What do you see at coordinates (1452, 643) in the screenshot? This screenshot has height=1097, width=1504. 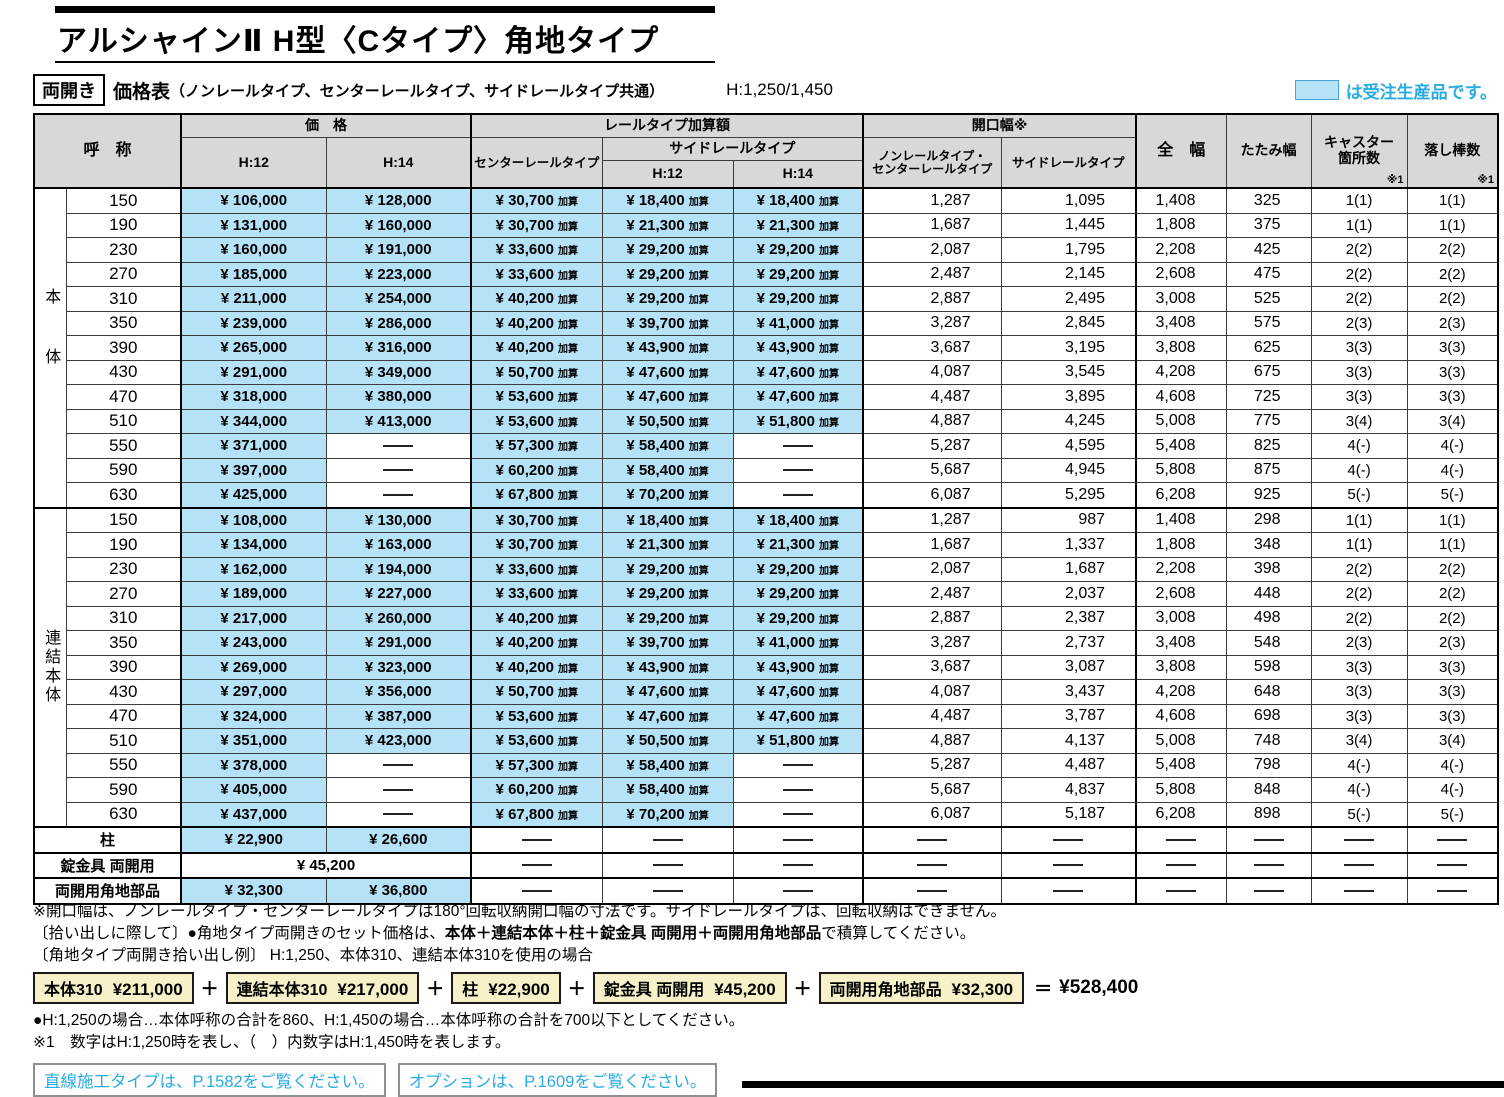 I see `count-cell: 2(3)` at bounding box center [1452, 643].